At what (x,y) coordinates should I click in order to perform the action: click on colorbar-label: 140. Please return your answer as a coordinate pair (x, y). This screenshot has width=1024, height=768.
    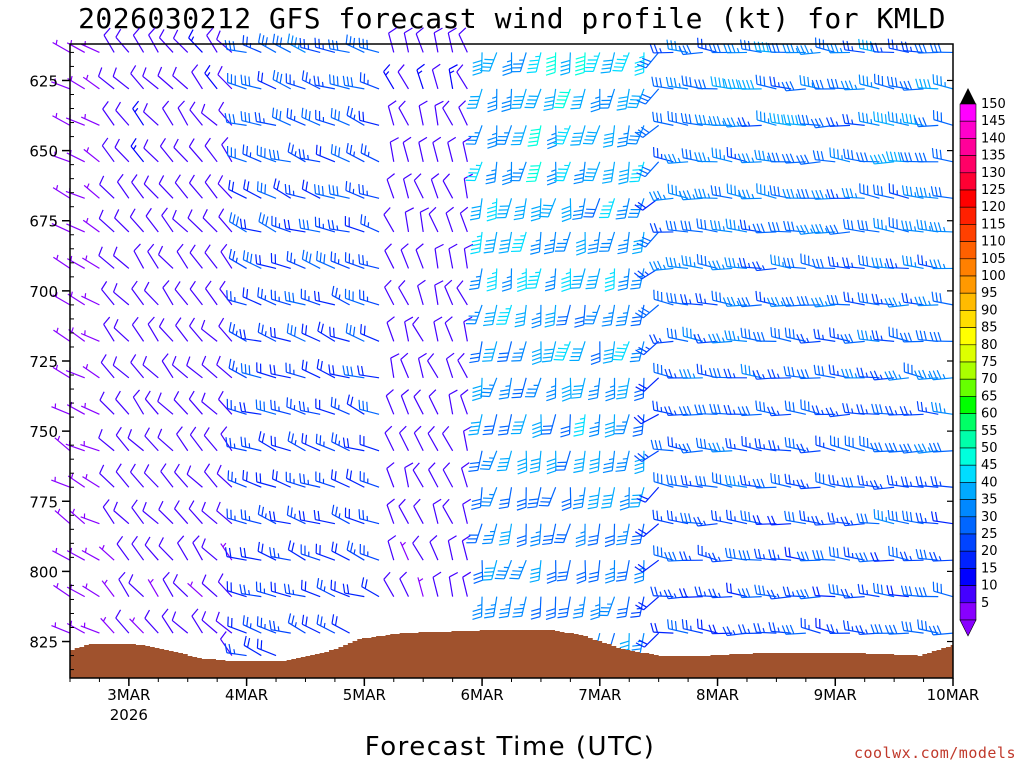
    Looking at the image, I should click on (993, 138).